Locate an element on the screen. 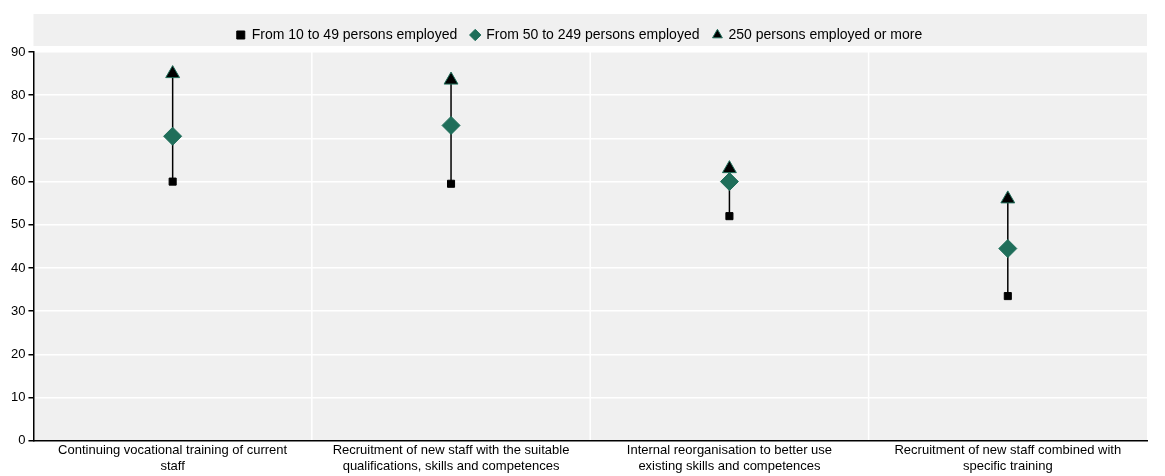 The image size is (1165, 476). y-tick-label: 10 is located at coordinates (18, 397).